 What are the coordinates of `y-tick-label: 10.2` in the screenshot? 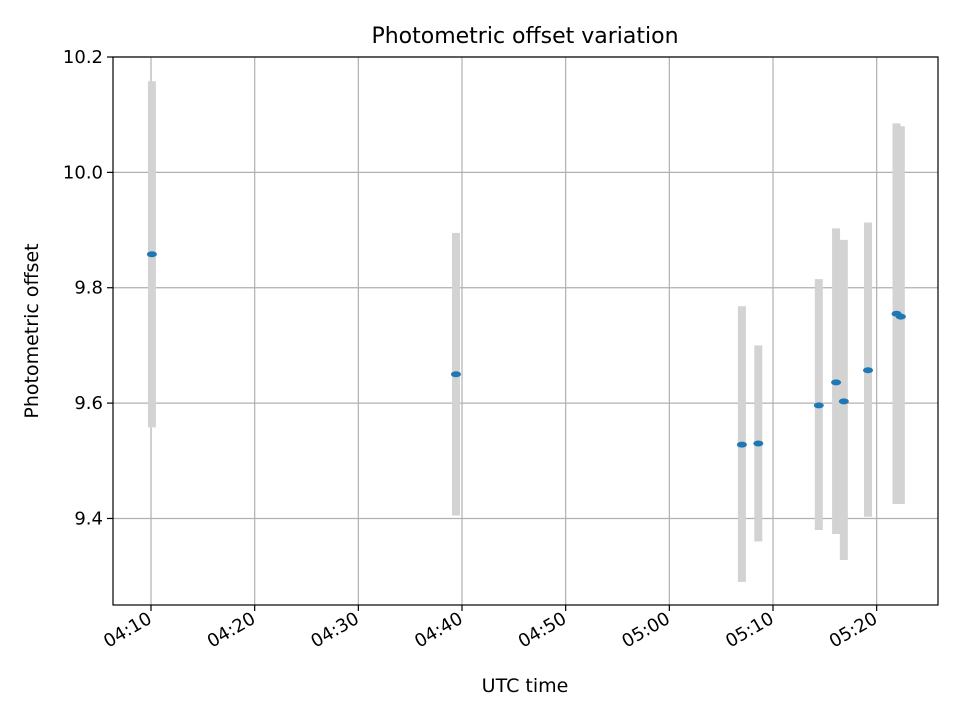 It's located at (83, 57).